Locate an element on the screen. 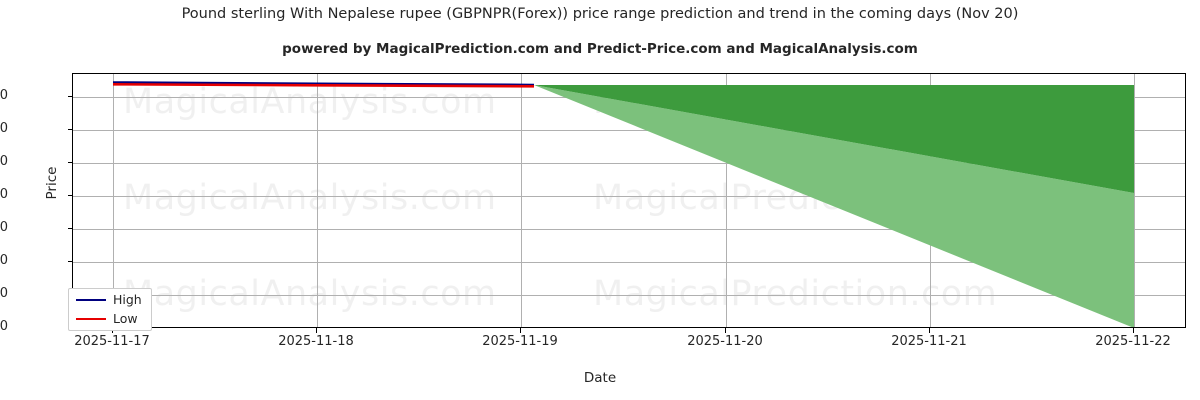  x-tick-label: 2025-11-19 is located at coordinates (520, 341).